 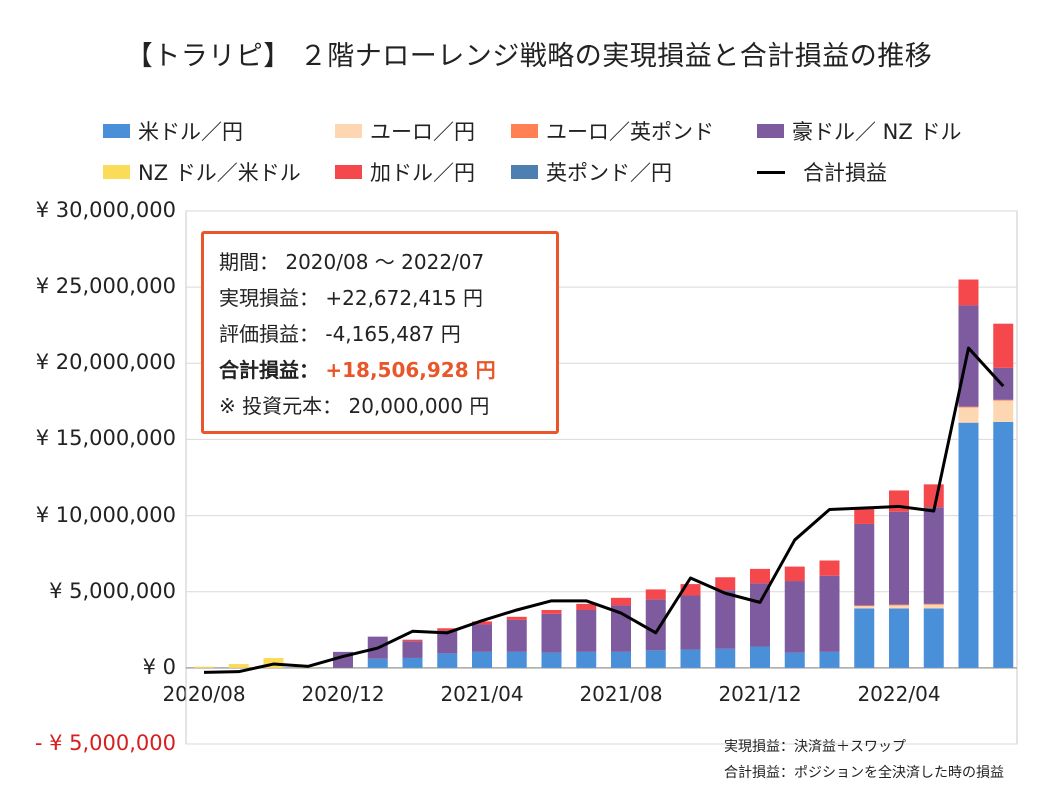 I want to click on legend-label-total: 合計損益, so click(x=845, y=173).